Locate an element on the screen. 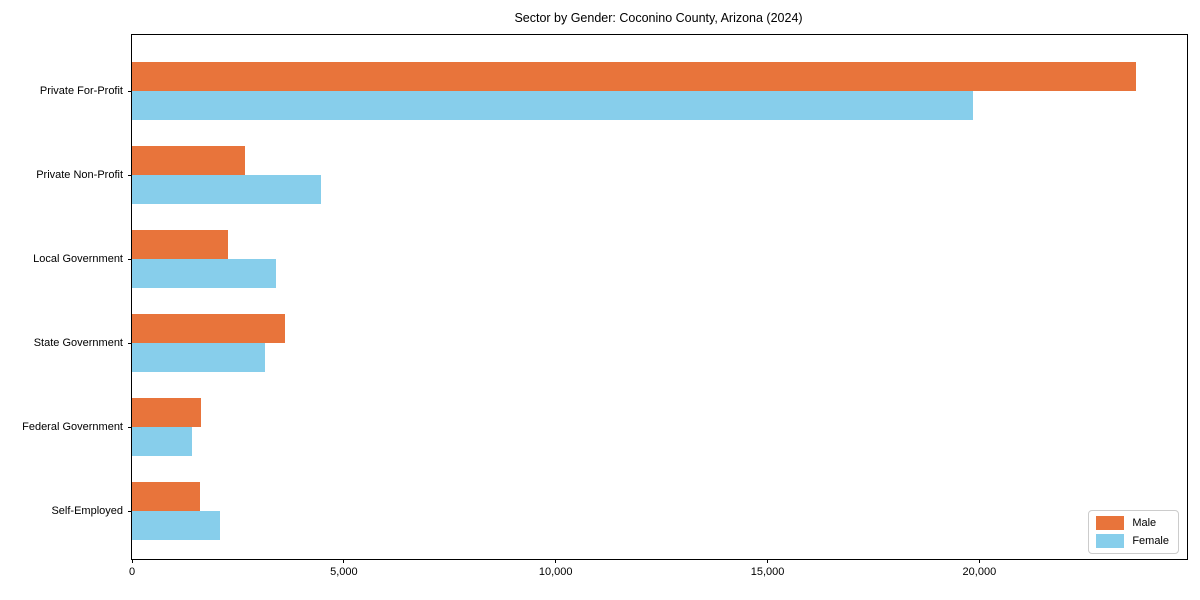  bar-female-state-government is located at coordinates (199, 358).